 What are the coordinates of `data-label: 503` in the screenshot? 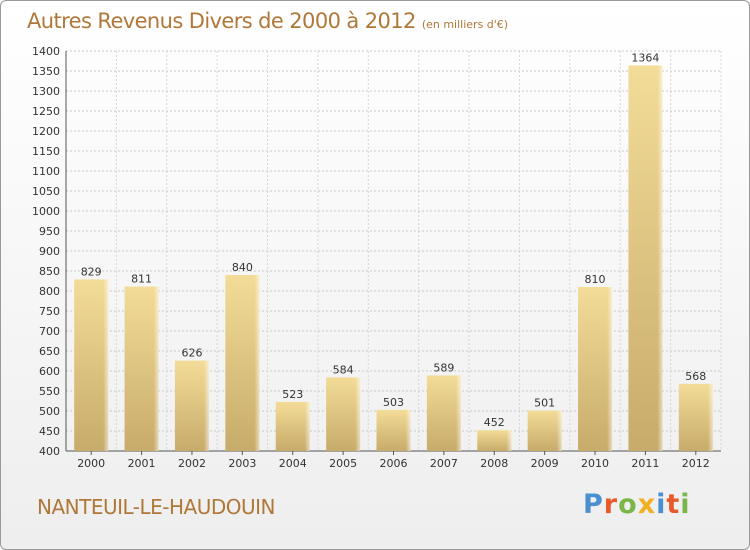 It's located at (393, 402).